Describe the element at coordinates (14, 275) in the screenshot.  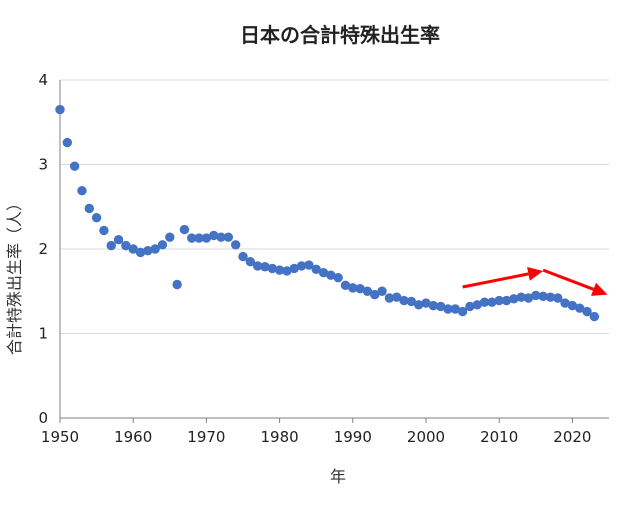
I see `y-axis-label: 合計特殊出生率（人）` at that location.